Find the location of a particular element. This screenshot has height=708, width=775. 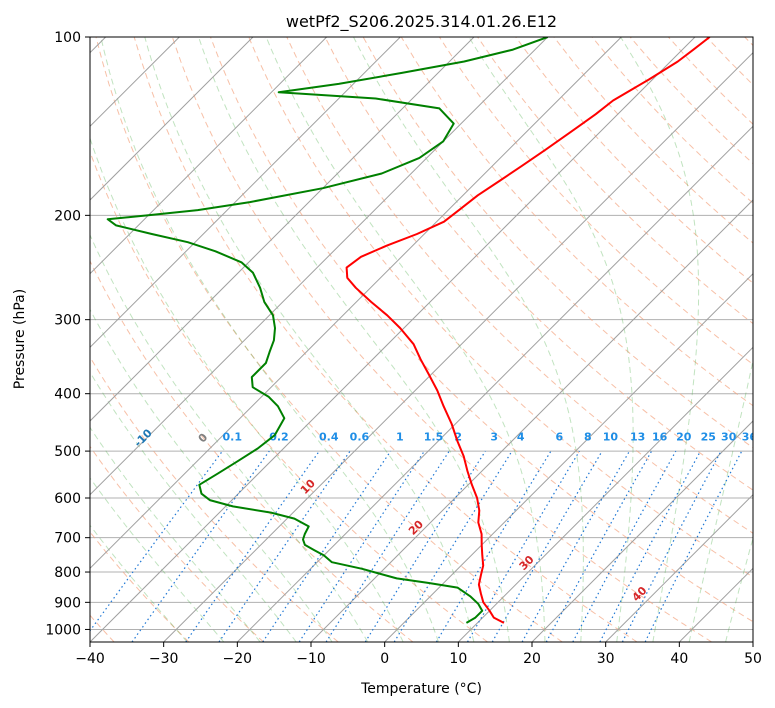

mixing-ratio-label: 6 is located at coordinates (560, 437).